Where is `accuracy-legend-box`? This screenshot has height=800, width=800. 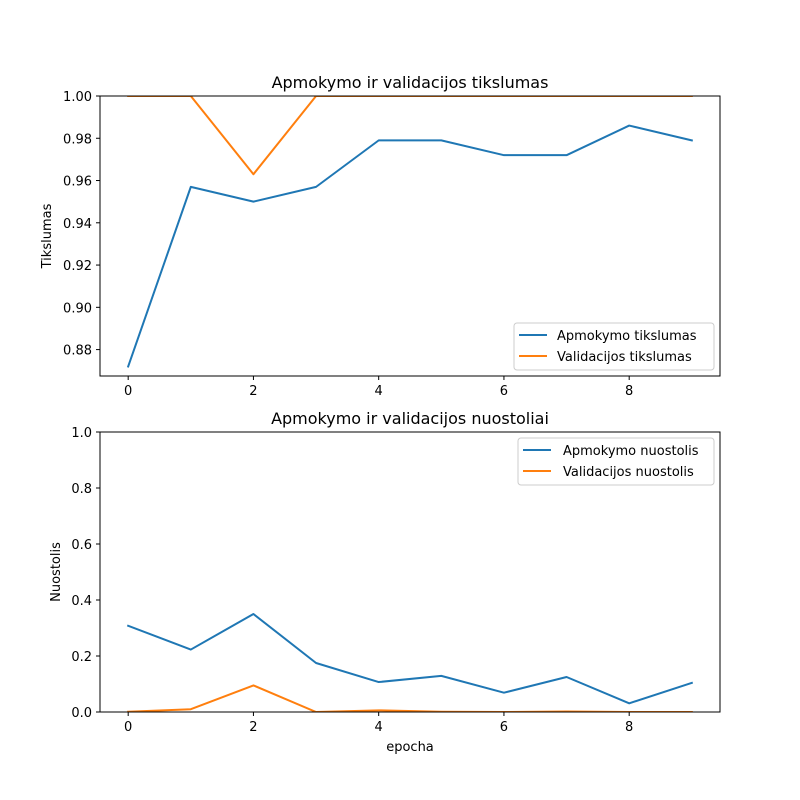 accuracy-legend-box is located at coordinates (614, 346).